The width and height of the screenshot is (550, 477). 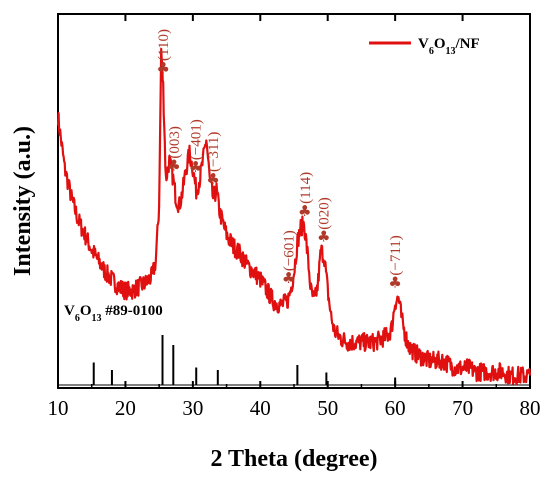 I want to click on x-axis-label: 2 Theta (degree), so click(x=293, y=459).